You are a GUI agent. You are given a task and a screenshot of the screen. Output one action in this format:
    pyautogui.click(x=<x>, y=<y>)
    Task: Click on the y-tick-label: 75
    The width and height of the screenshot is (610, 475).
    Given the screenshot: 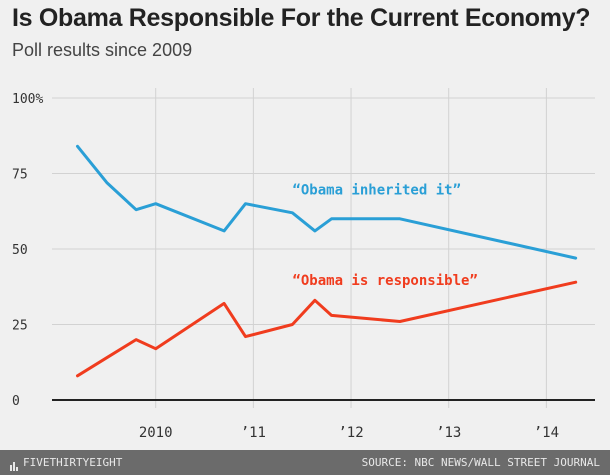 What is the action you would take?
    pyautogui.click(x=20, y=175)
    